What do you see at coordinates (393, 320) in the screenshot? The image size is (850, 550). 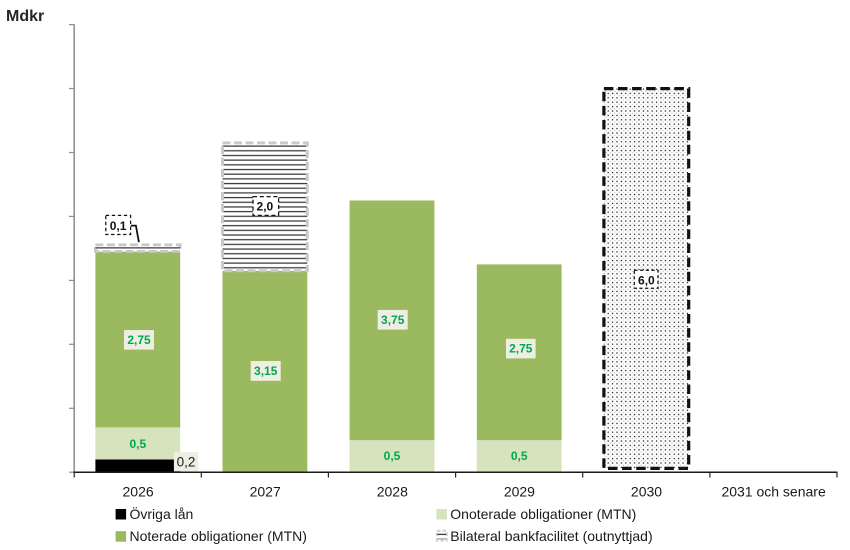 I see `svg-text: 3,75` at bounding box center [393, 320].